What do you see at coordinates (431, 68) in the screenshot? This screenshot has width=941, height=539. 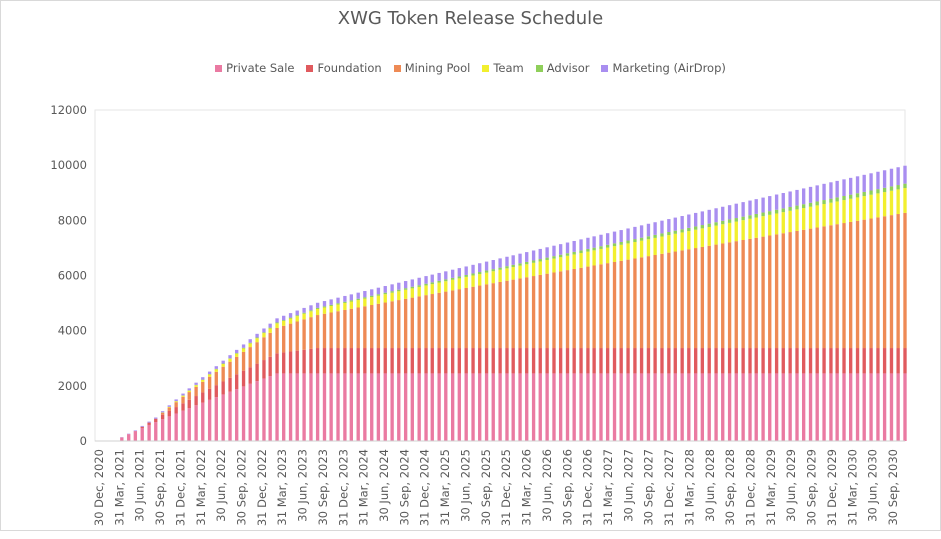 I see `legend-item: Mining Pool` at bounding box center [431, 68].